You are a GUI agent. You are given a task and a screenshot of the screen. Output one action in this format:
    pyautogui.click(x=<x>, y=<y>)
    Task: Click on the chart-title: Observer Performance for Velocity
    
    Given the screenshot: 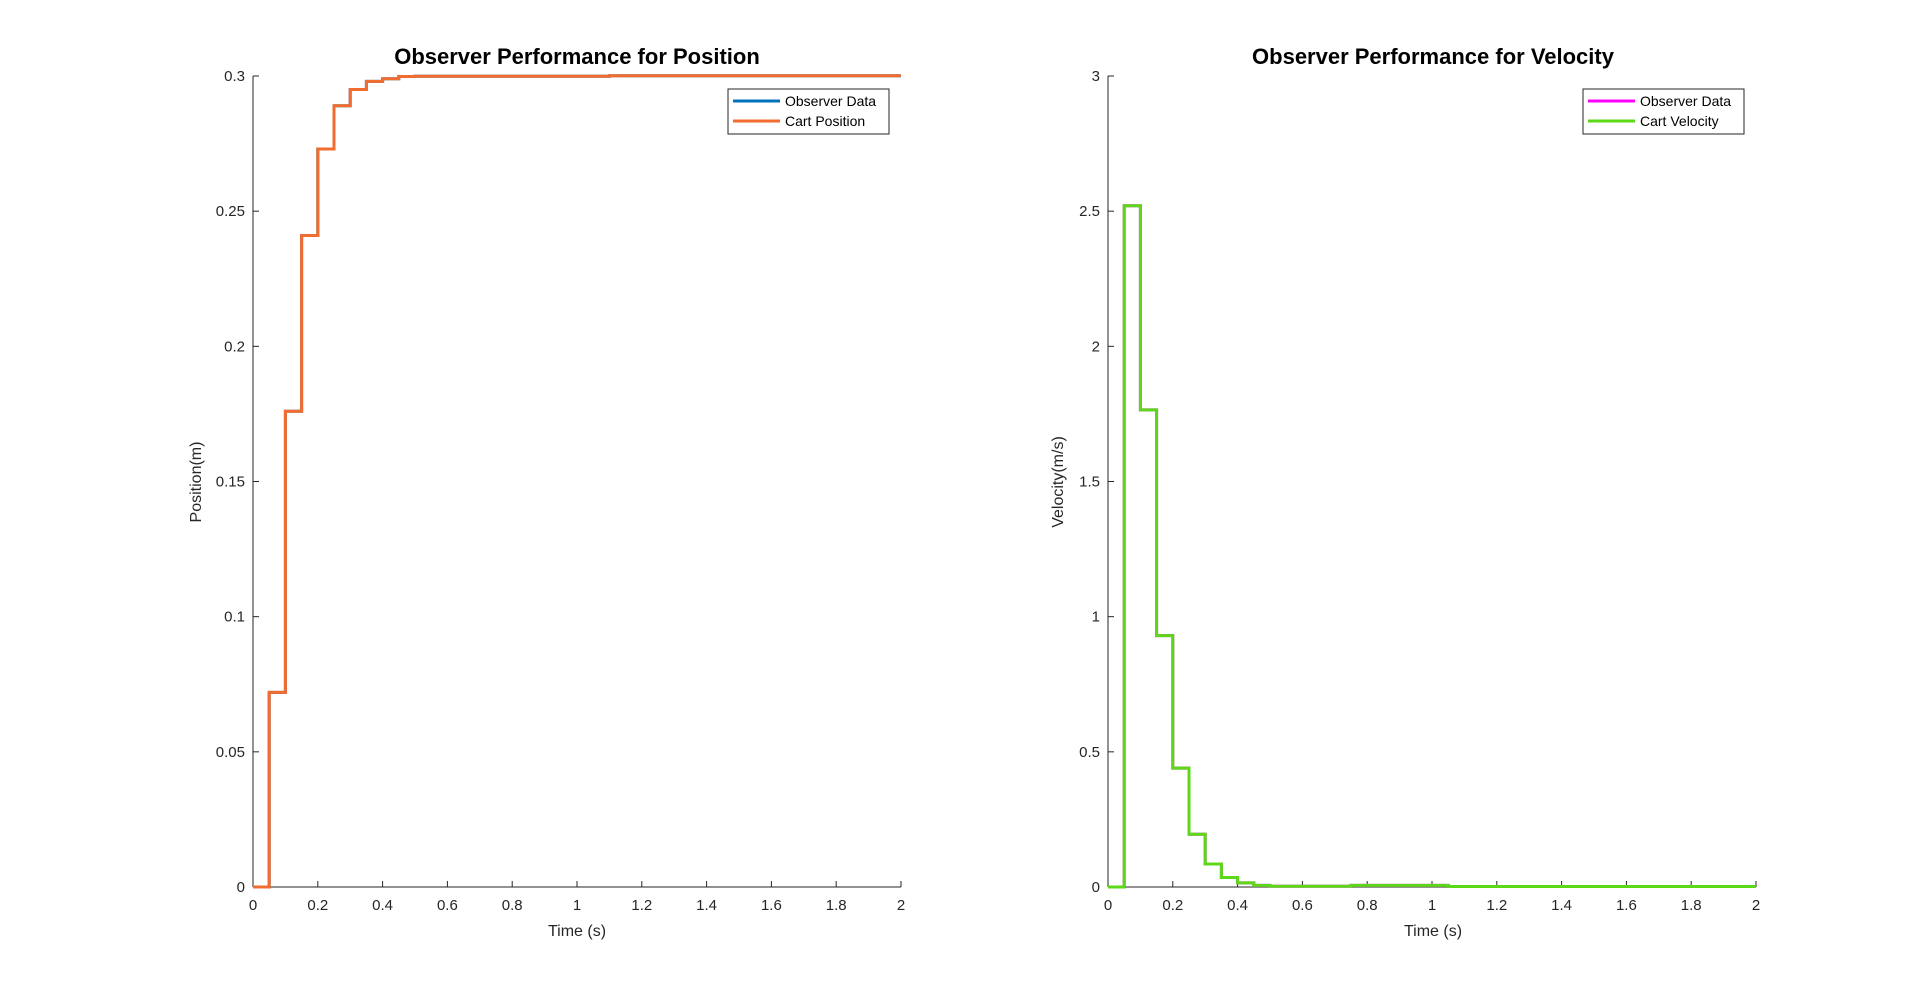 What is the action you would take?
    pyautogui.click(x=1433, y=56)
    